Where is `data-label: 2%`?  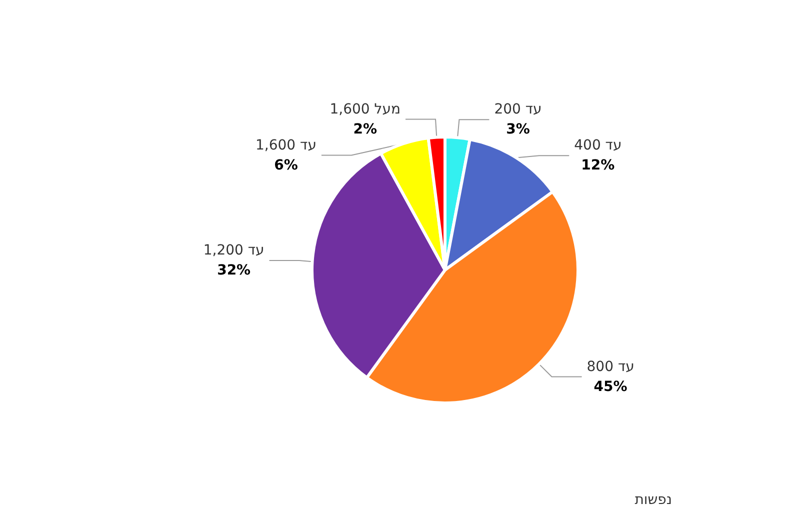 data-label: 2% is located at coordinates (365, 129).